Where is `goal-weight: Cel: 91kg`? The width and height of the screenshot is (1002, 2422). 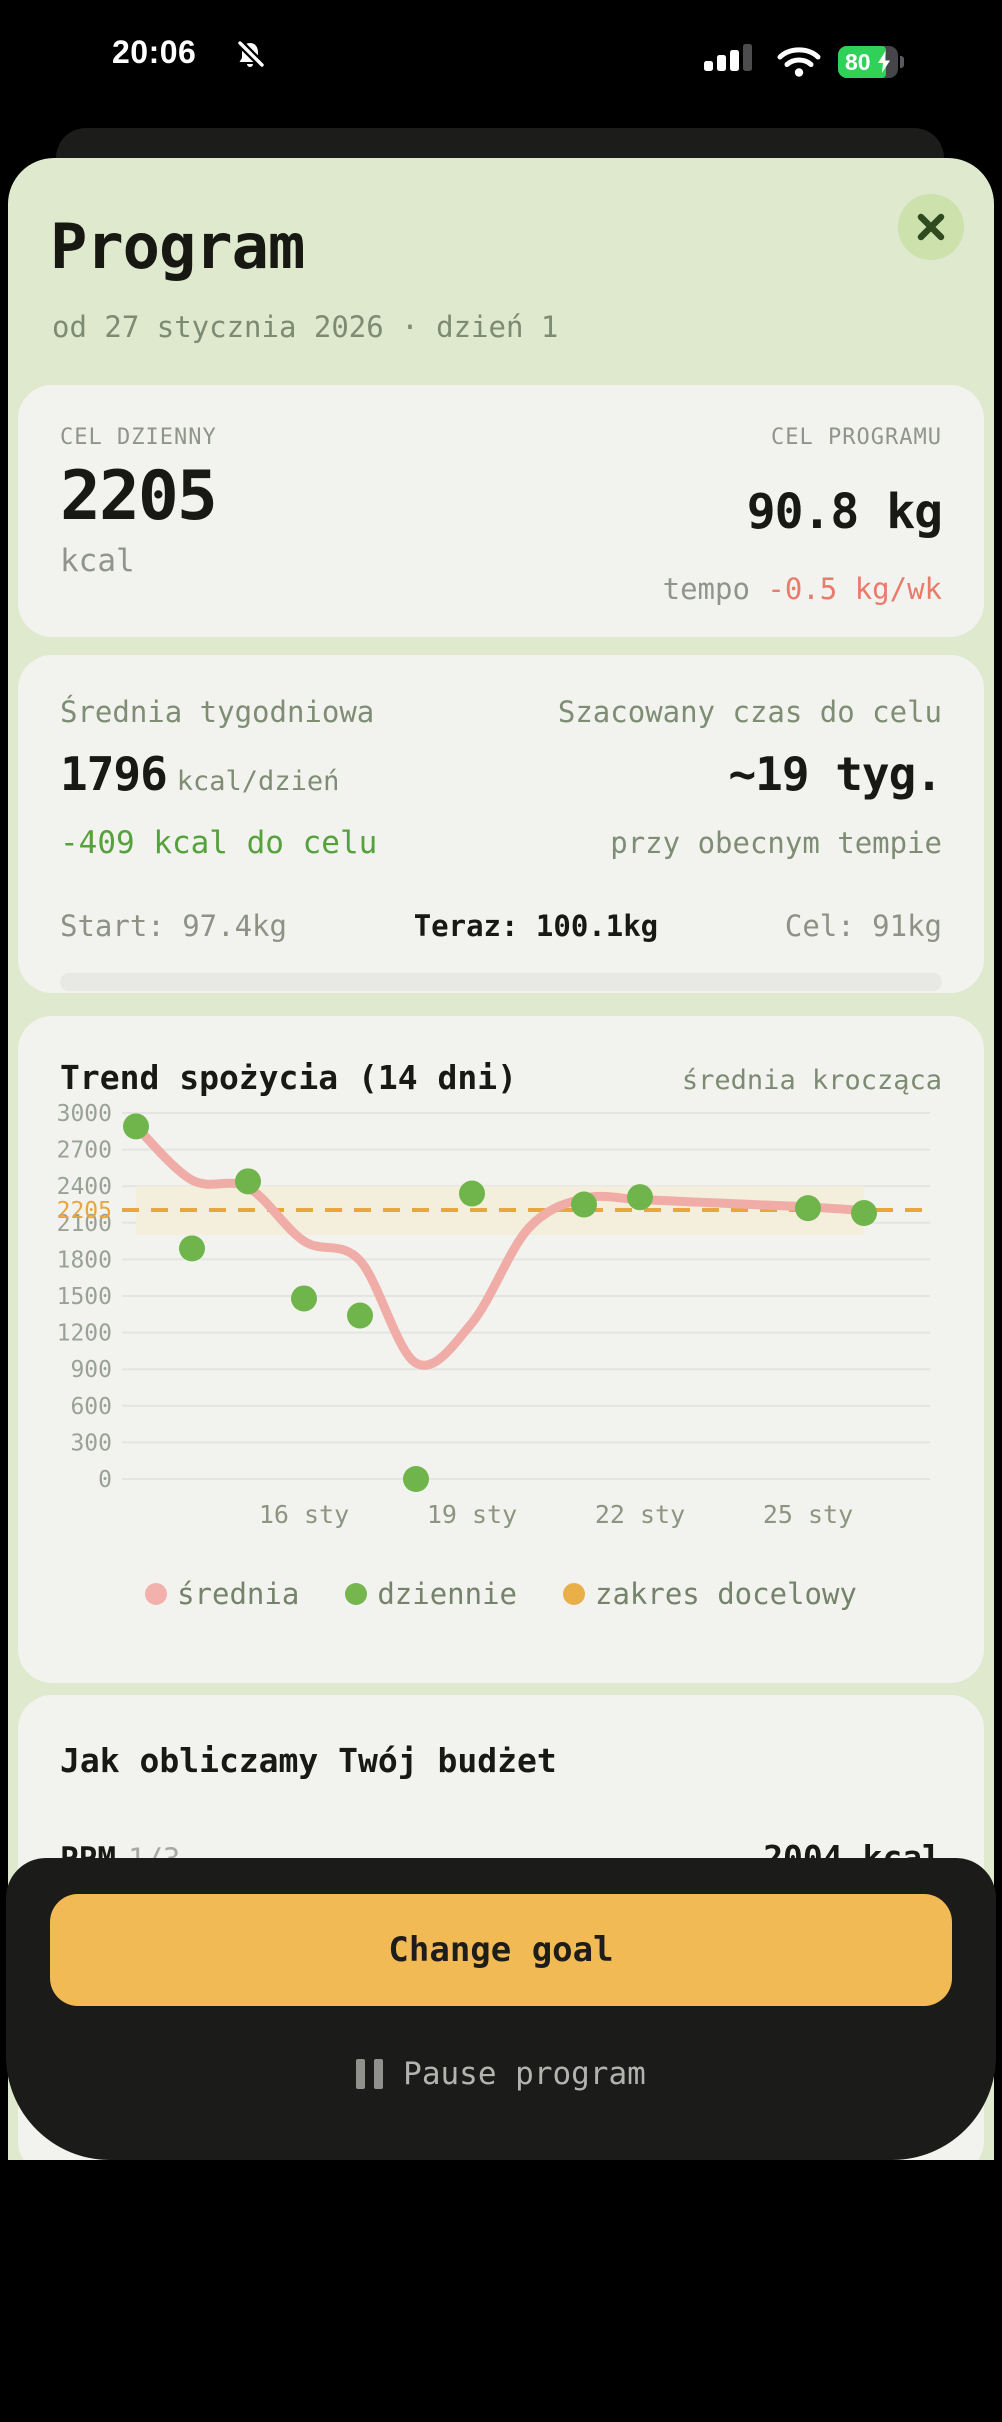
goal-weight: Cel: 91kg is located at coordinates (863, 926).